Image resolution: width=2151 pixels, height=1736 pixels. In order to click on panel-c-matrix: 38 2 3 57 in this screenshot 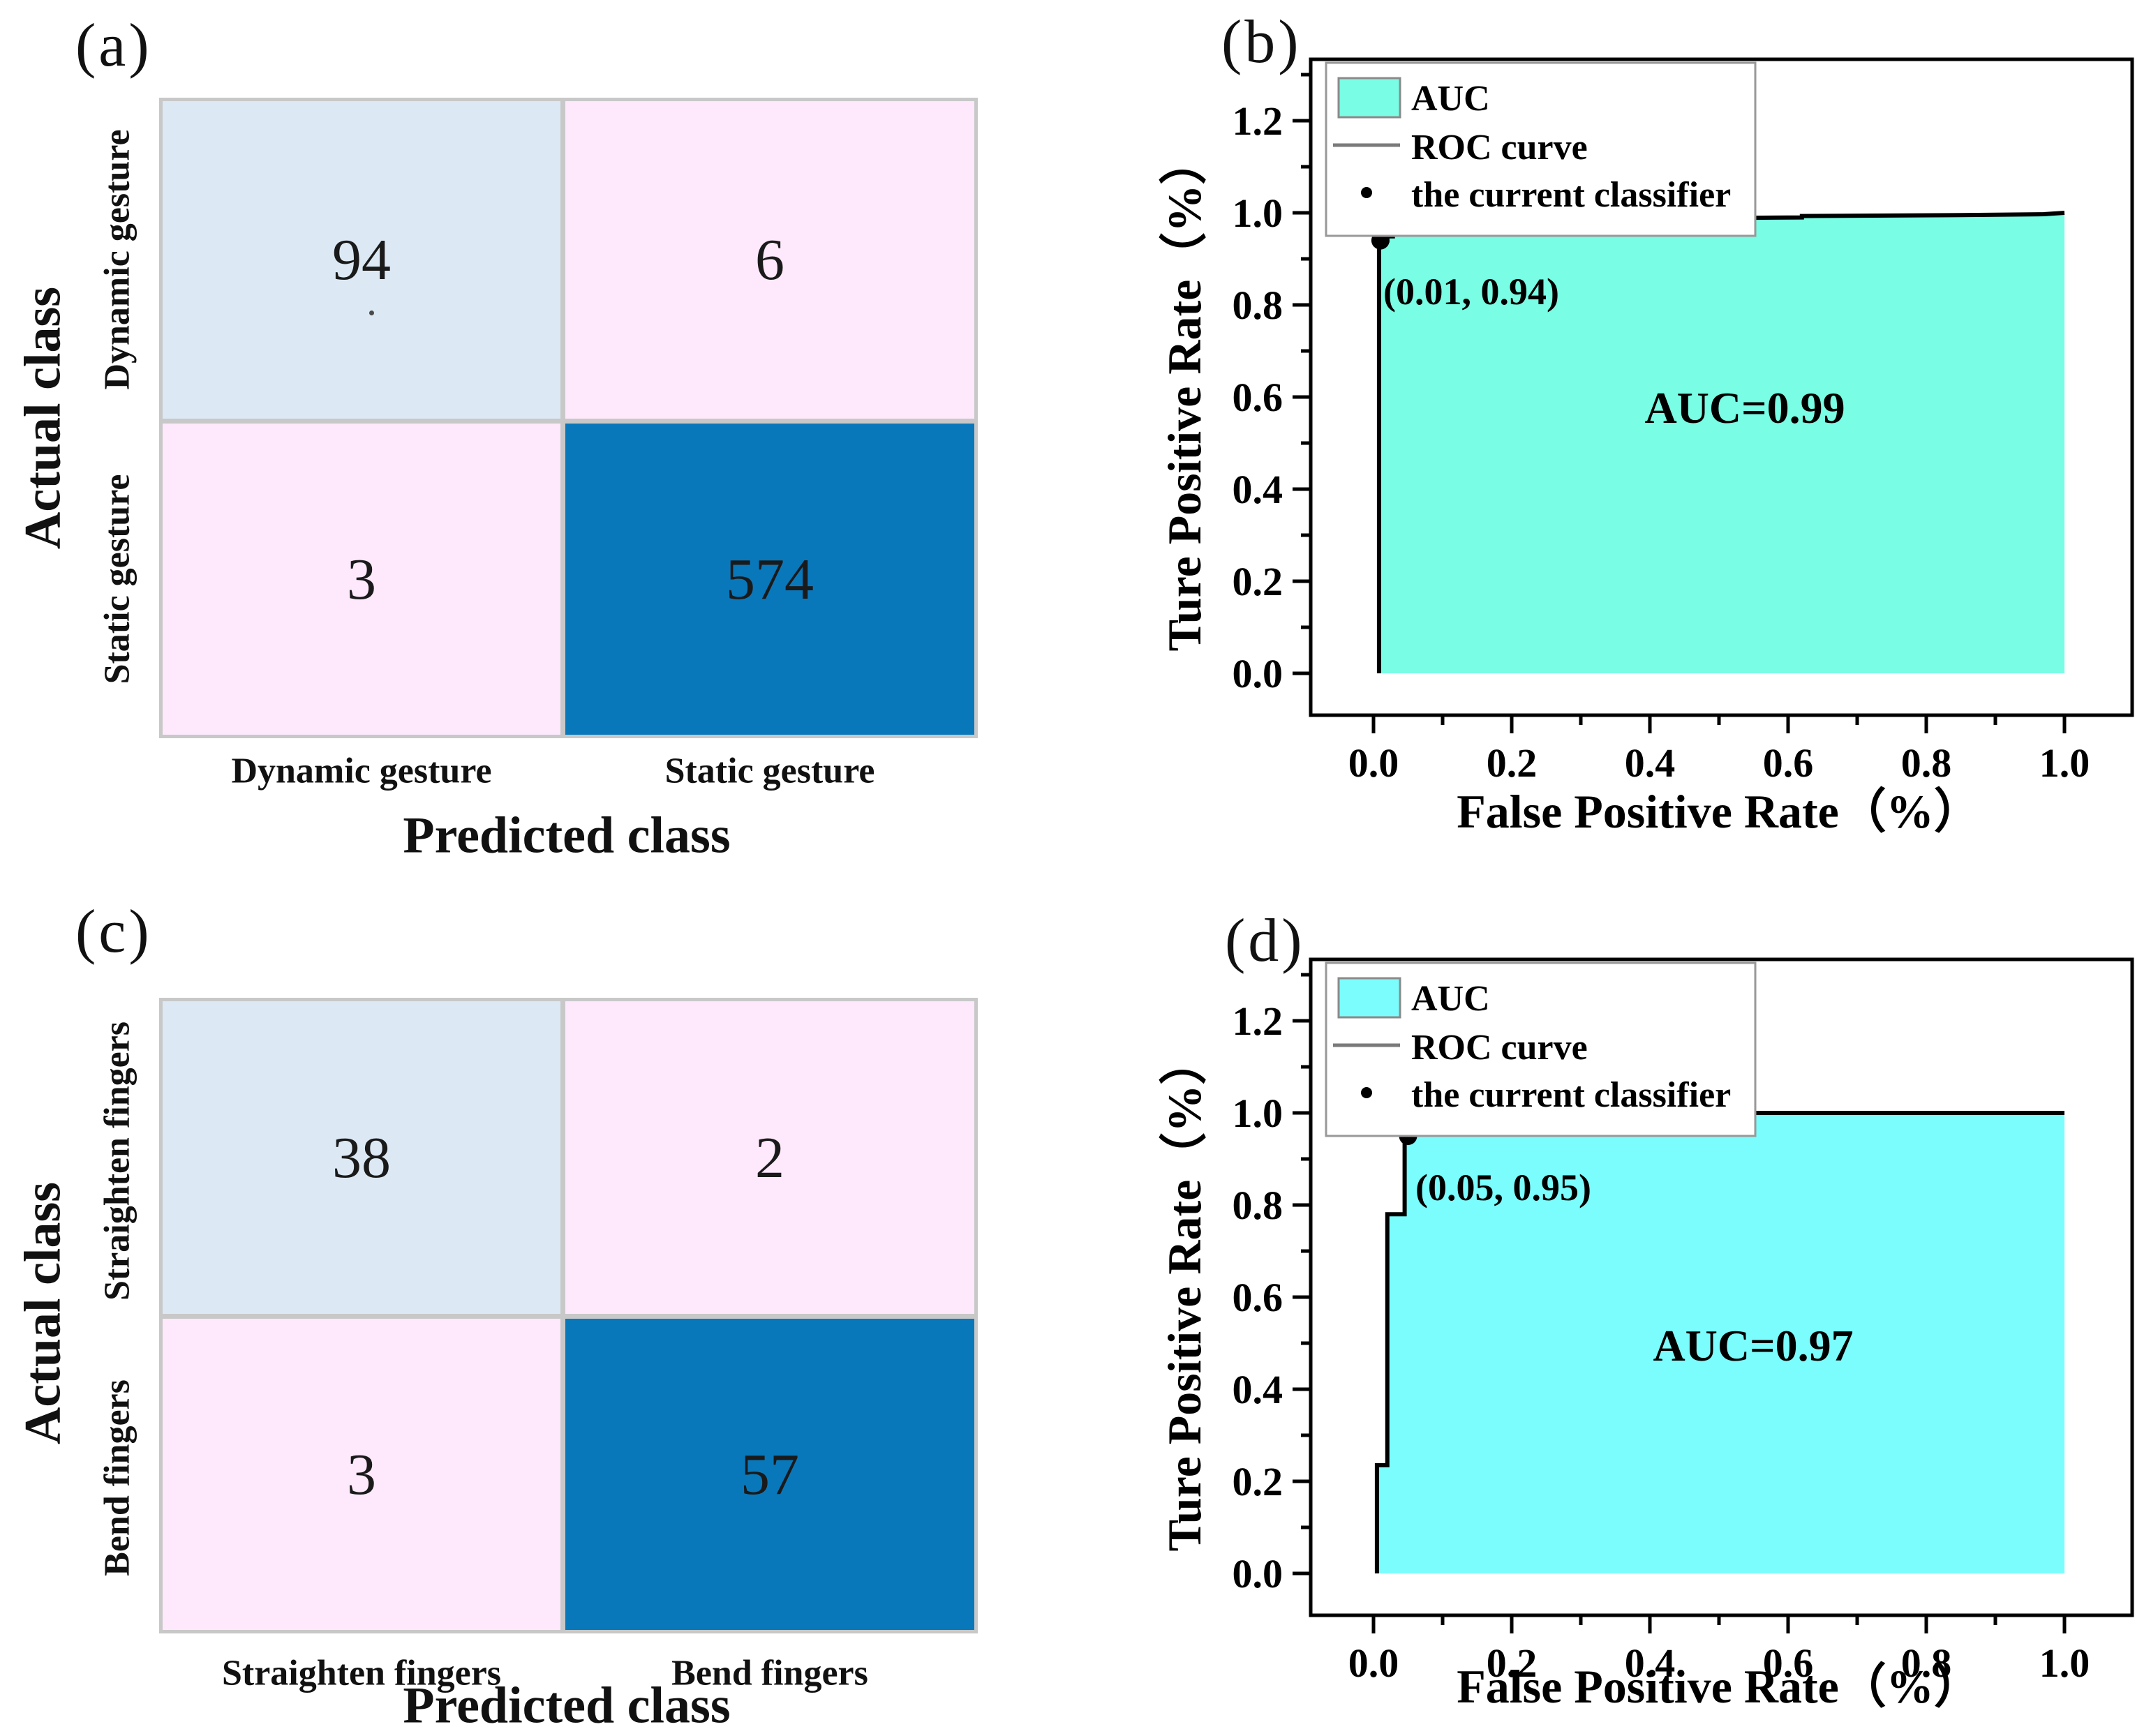, I will do `click(568, 1315)`.